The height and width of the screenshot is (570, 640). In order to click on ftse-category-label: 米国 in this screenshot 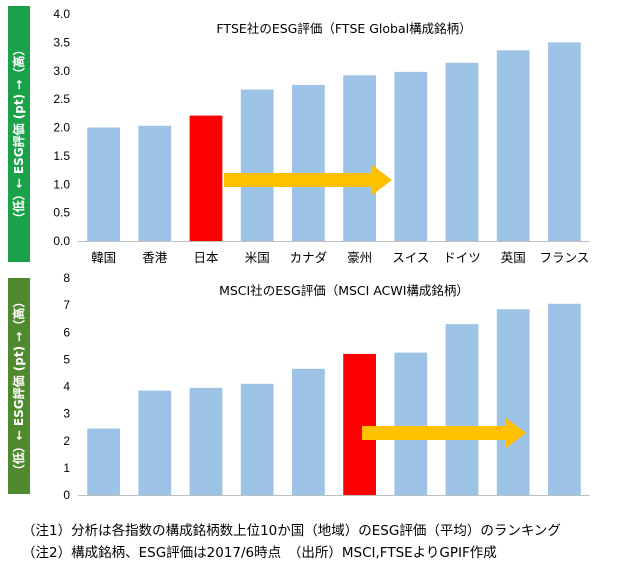, I will do `click(257, 257)`.